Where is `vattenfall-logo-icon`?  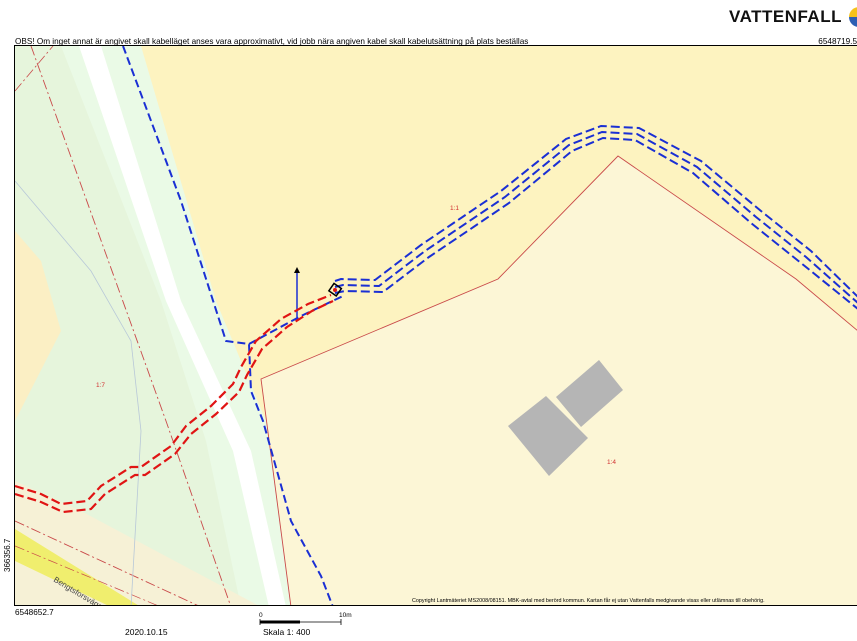 vattenfall-logo-icon is located at coordinates (852, 17).